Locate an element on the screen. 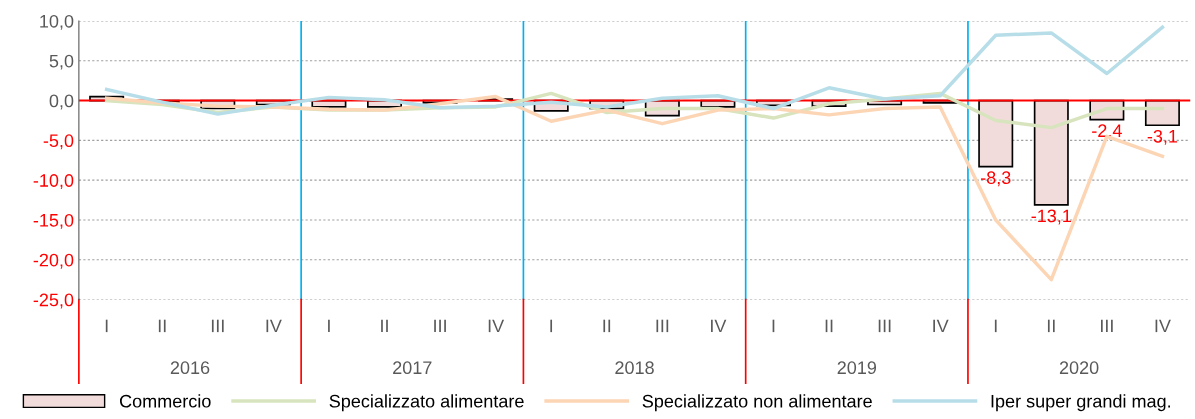 The height and width of the screenshot is (419, 1195). text: 2019 is located at coordinates (857, 368).